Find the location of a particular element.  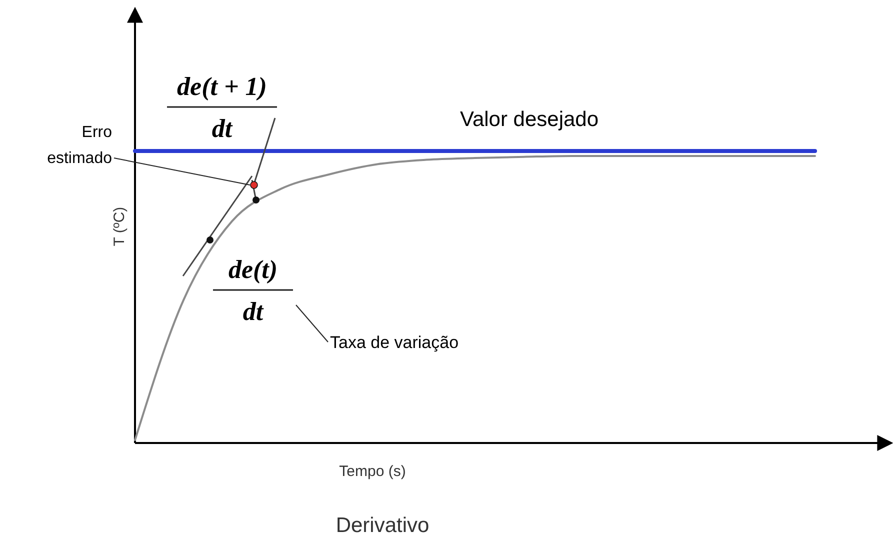

text: Derivativo is located at coordinates (383, 525).